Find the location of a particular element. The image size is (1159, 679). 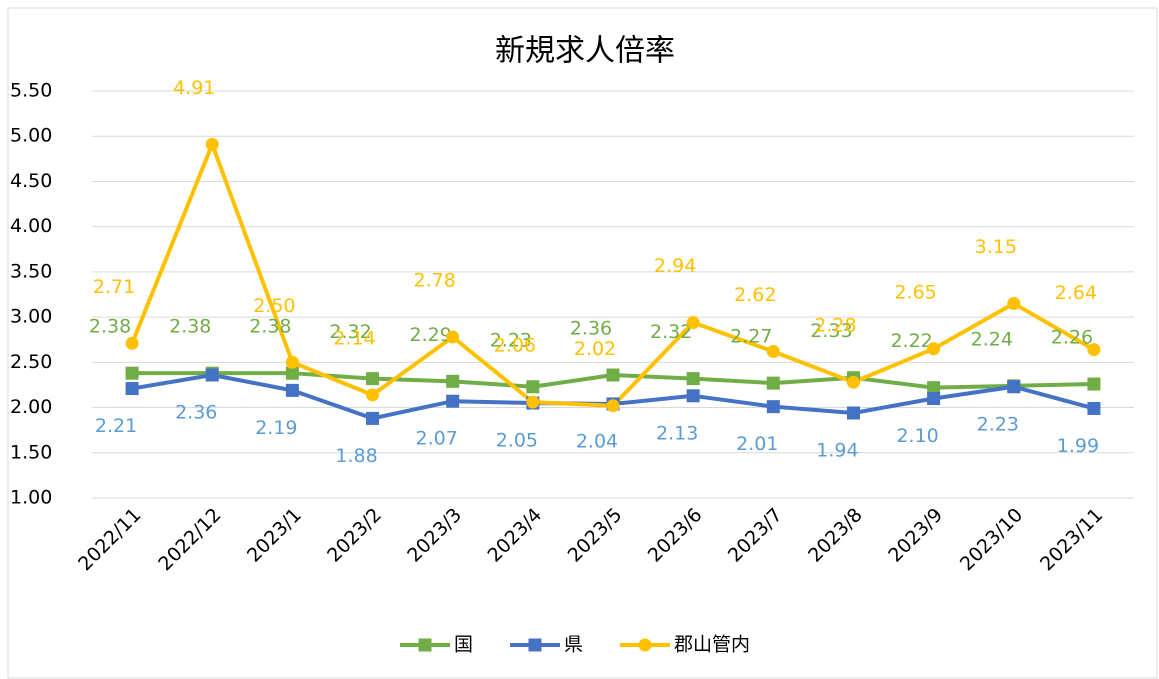

data-label: 2.14 is located at coordinates (354, 338).